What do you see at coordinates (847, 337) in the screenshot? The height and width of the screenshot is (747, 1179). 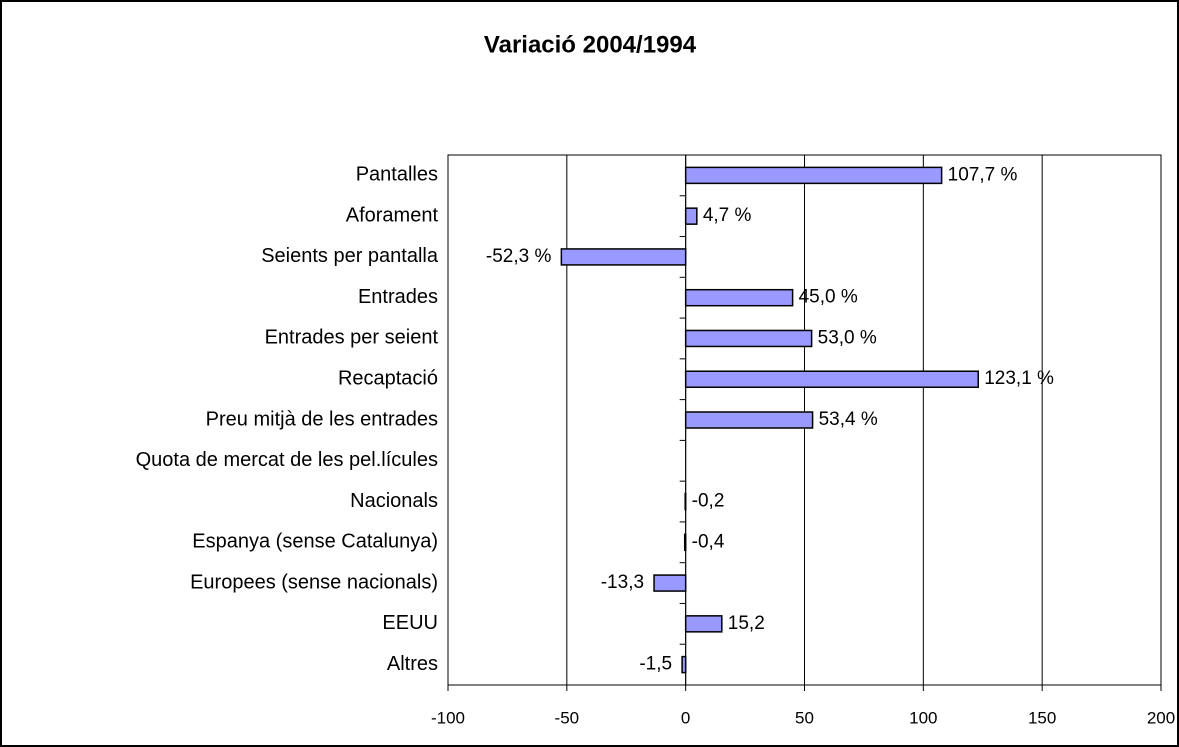 I see `value-label: 53,0 %` at bounding box center [847, 337].